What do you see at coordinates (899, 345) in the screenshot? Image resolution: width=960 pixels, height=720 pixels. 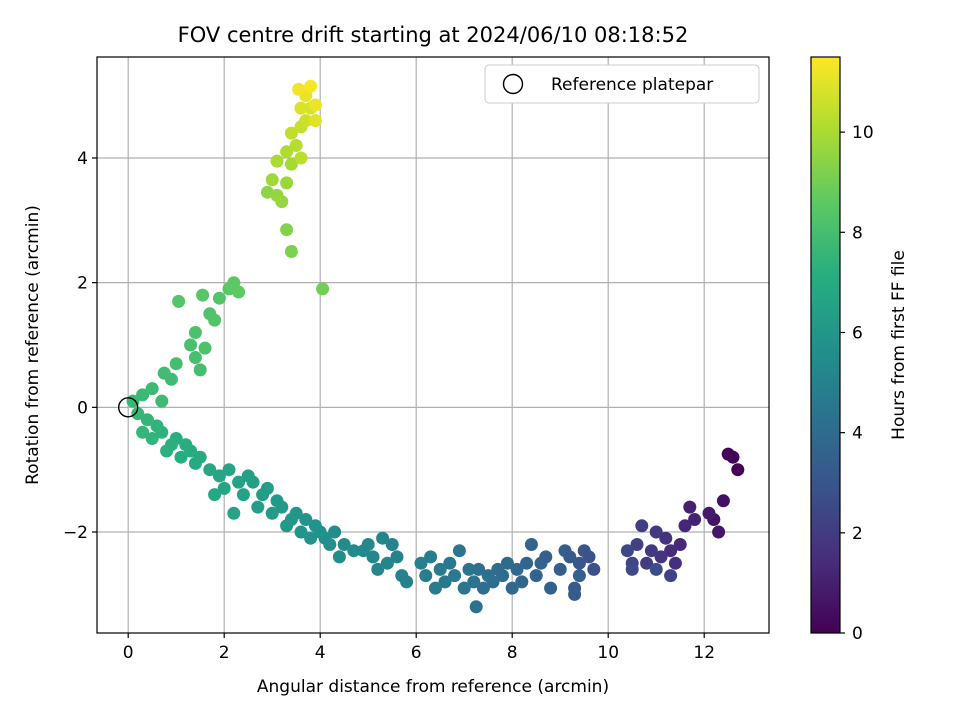 I see `colorbar-label: Hours from first FF file` at bounding box center [899, 345].